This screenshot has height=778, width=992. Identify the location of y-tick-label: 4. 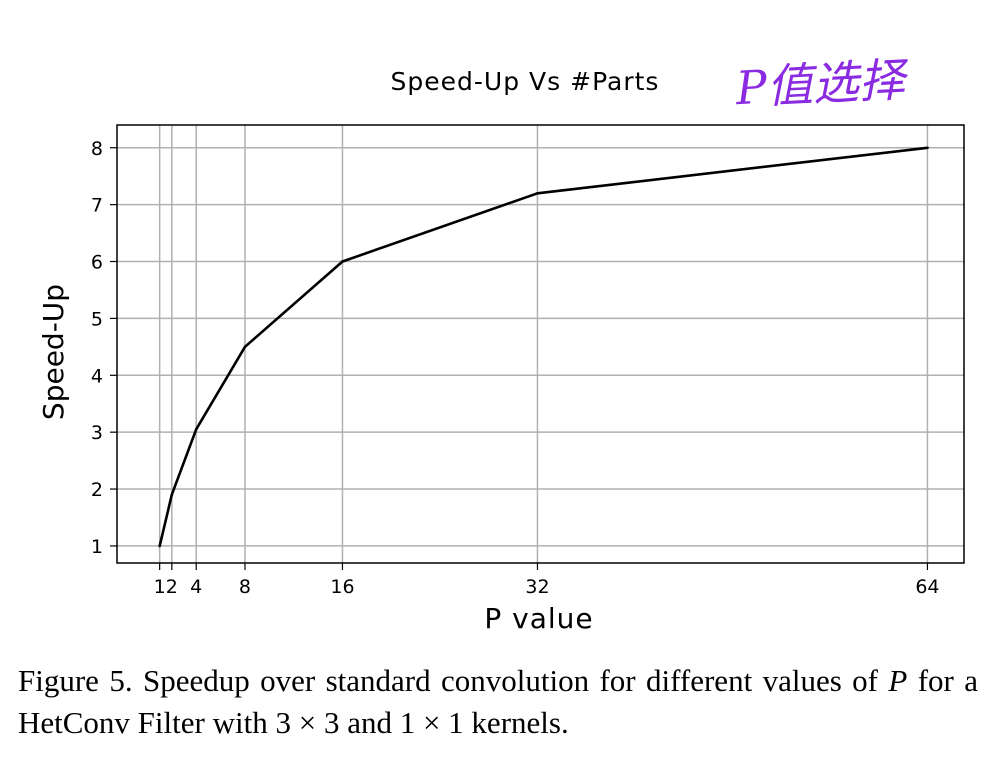
(97, 376).